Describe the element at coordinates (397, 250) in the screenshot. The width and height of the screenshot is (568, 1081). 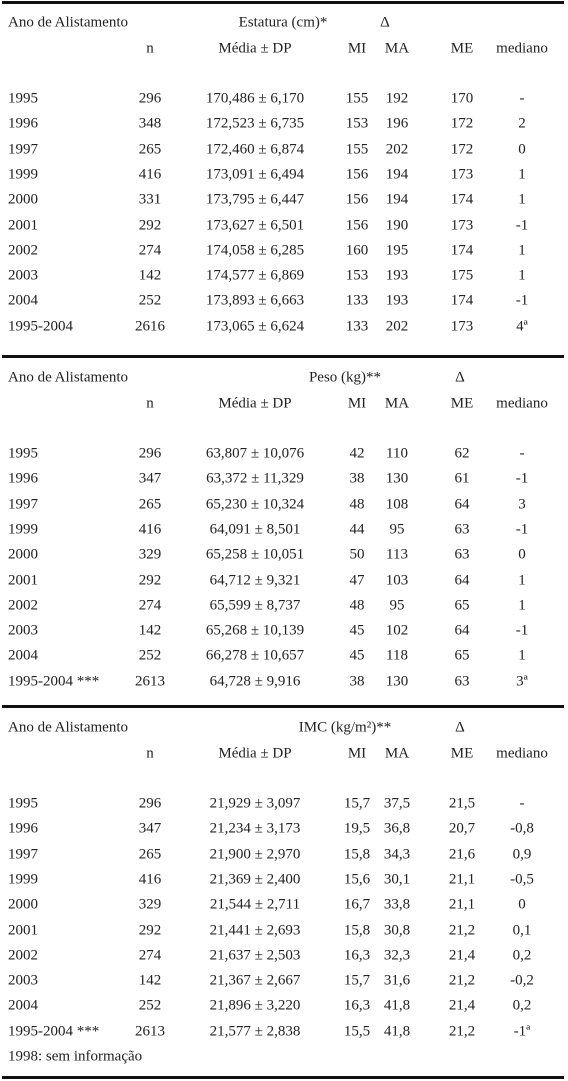
I see `table-cell: 195` at that location.